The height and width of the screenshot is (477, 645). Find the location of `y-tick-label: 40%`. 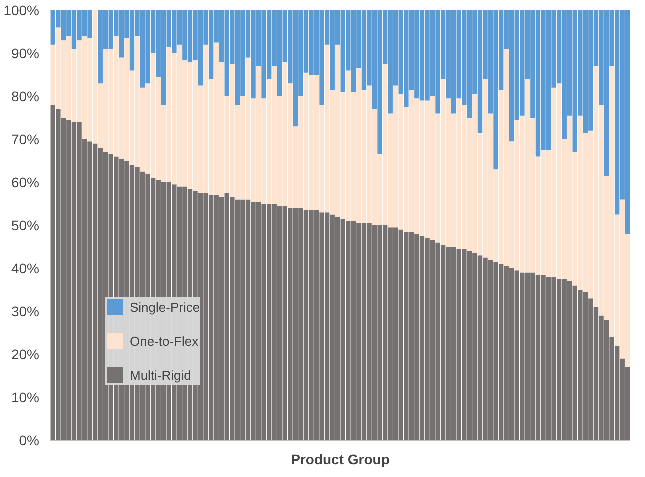

y-tick-label: 40% is located at coordinates (25, 268).